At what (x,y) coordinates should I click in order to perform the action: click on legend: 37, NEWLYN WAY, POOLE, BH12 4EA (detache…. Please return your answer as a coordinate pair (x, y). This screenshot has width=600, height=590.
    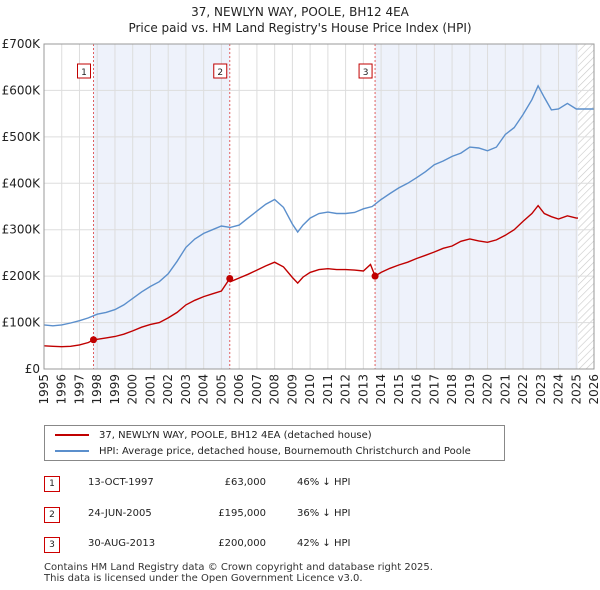
    Looking at the image, I should click on (274, 443).